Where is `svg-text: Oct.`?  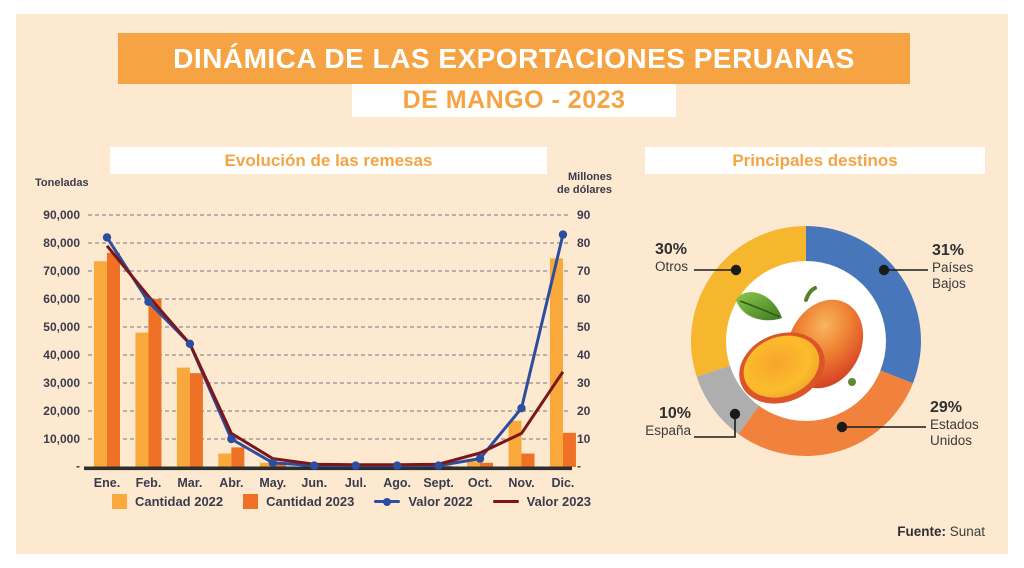
svg-text: Oct. is located at coordinates (480, 483).